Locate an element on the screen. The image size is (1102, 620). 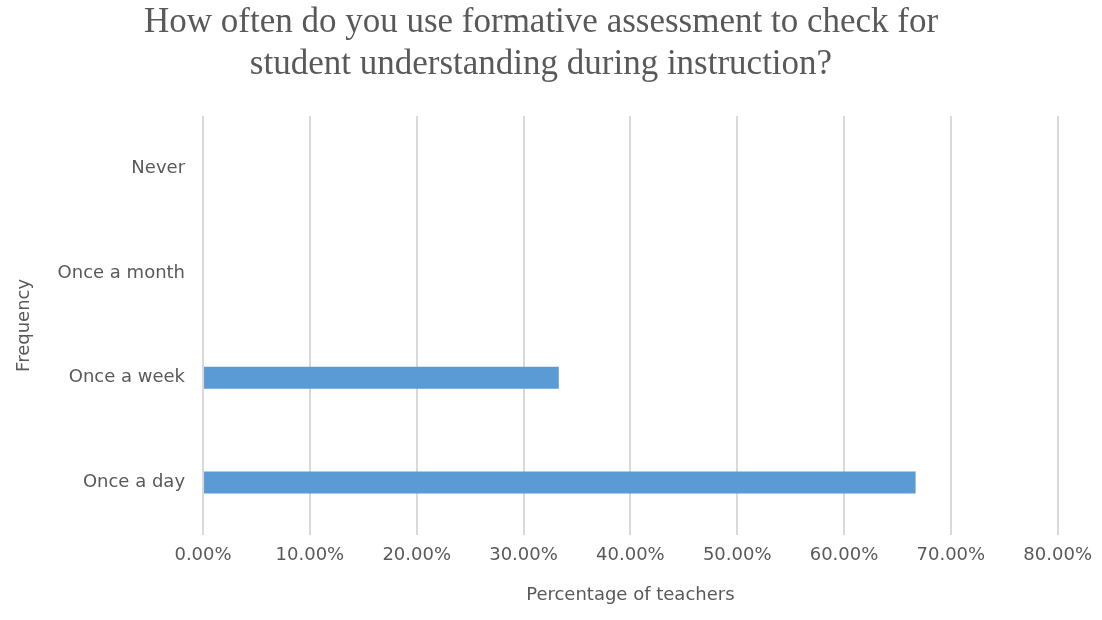
x-tick-label: 40.00% is located at coordinates (630, 554).